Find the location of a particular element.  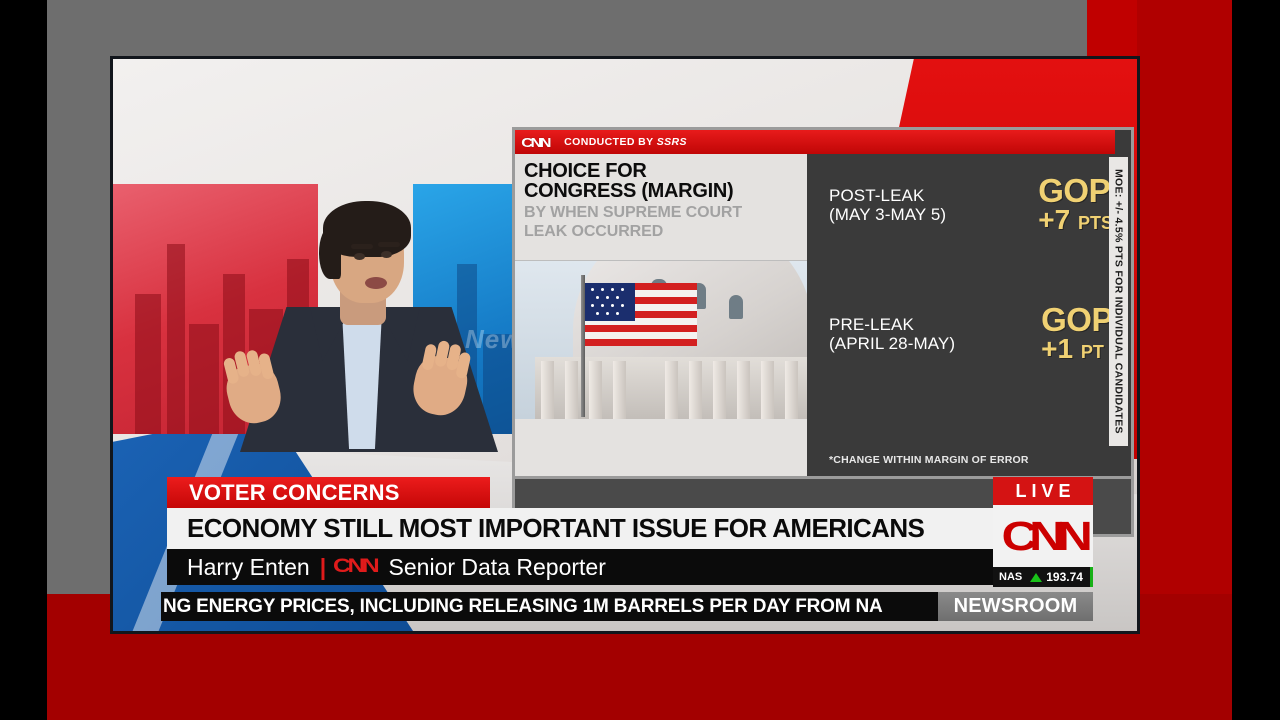

poll-row-label-line1: POST-LEAK is located at coordinates (877, 195).